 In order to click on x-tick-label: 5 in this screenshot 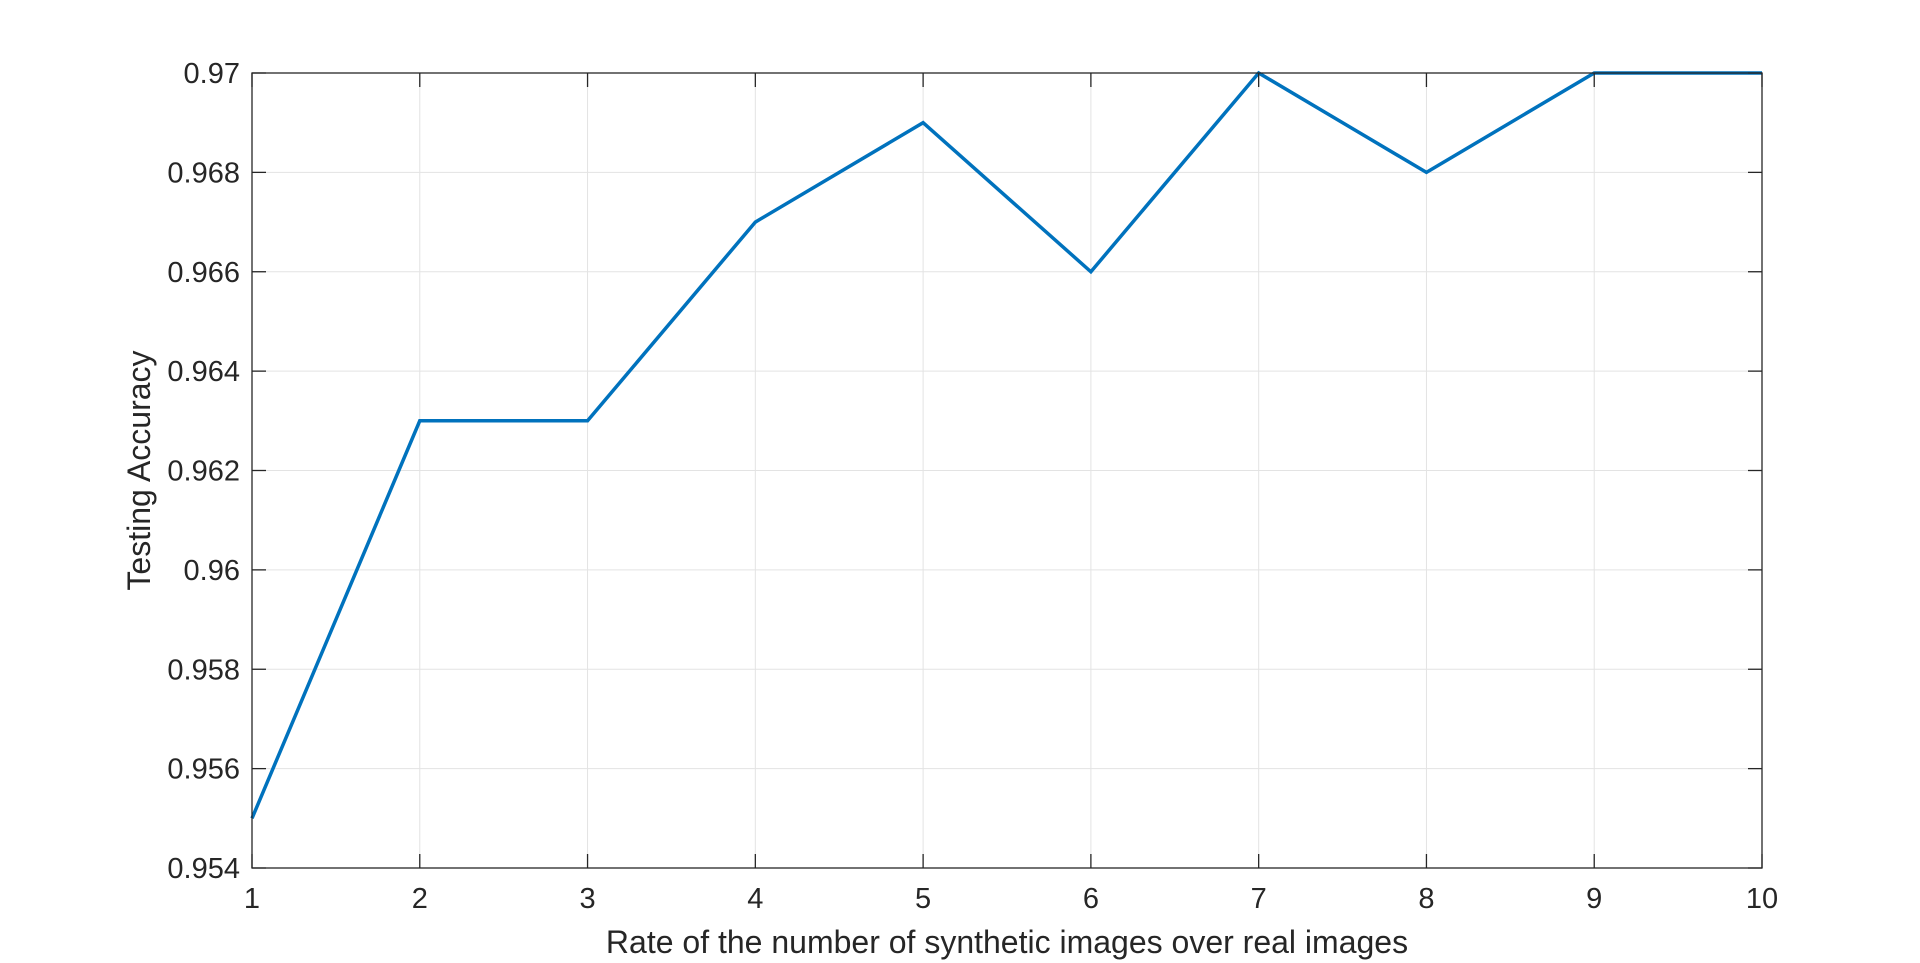, I will do `click(923, 899)`.